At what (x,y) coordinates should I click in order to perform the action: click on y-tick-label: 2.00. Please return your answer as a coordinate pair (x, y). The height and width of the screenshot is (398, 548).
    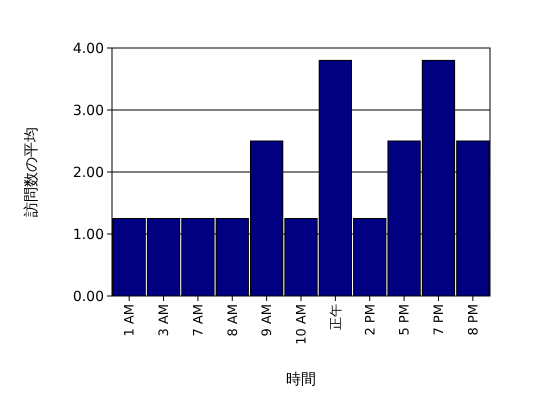
    Looking at the image, I should click on (88, 172).